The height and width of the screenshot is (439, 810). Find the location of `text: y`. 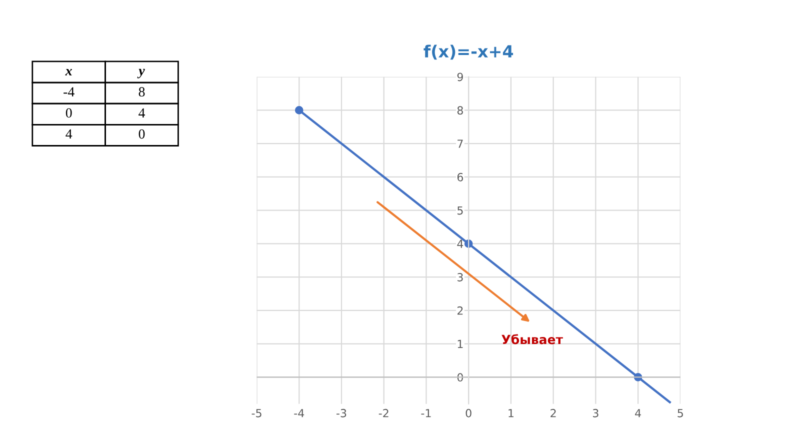

text: y is located at coordinates (141, 73).